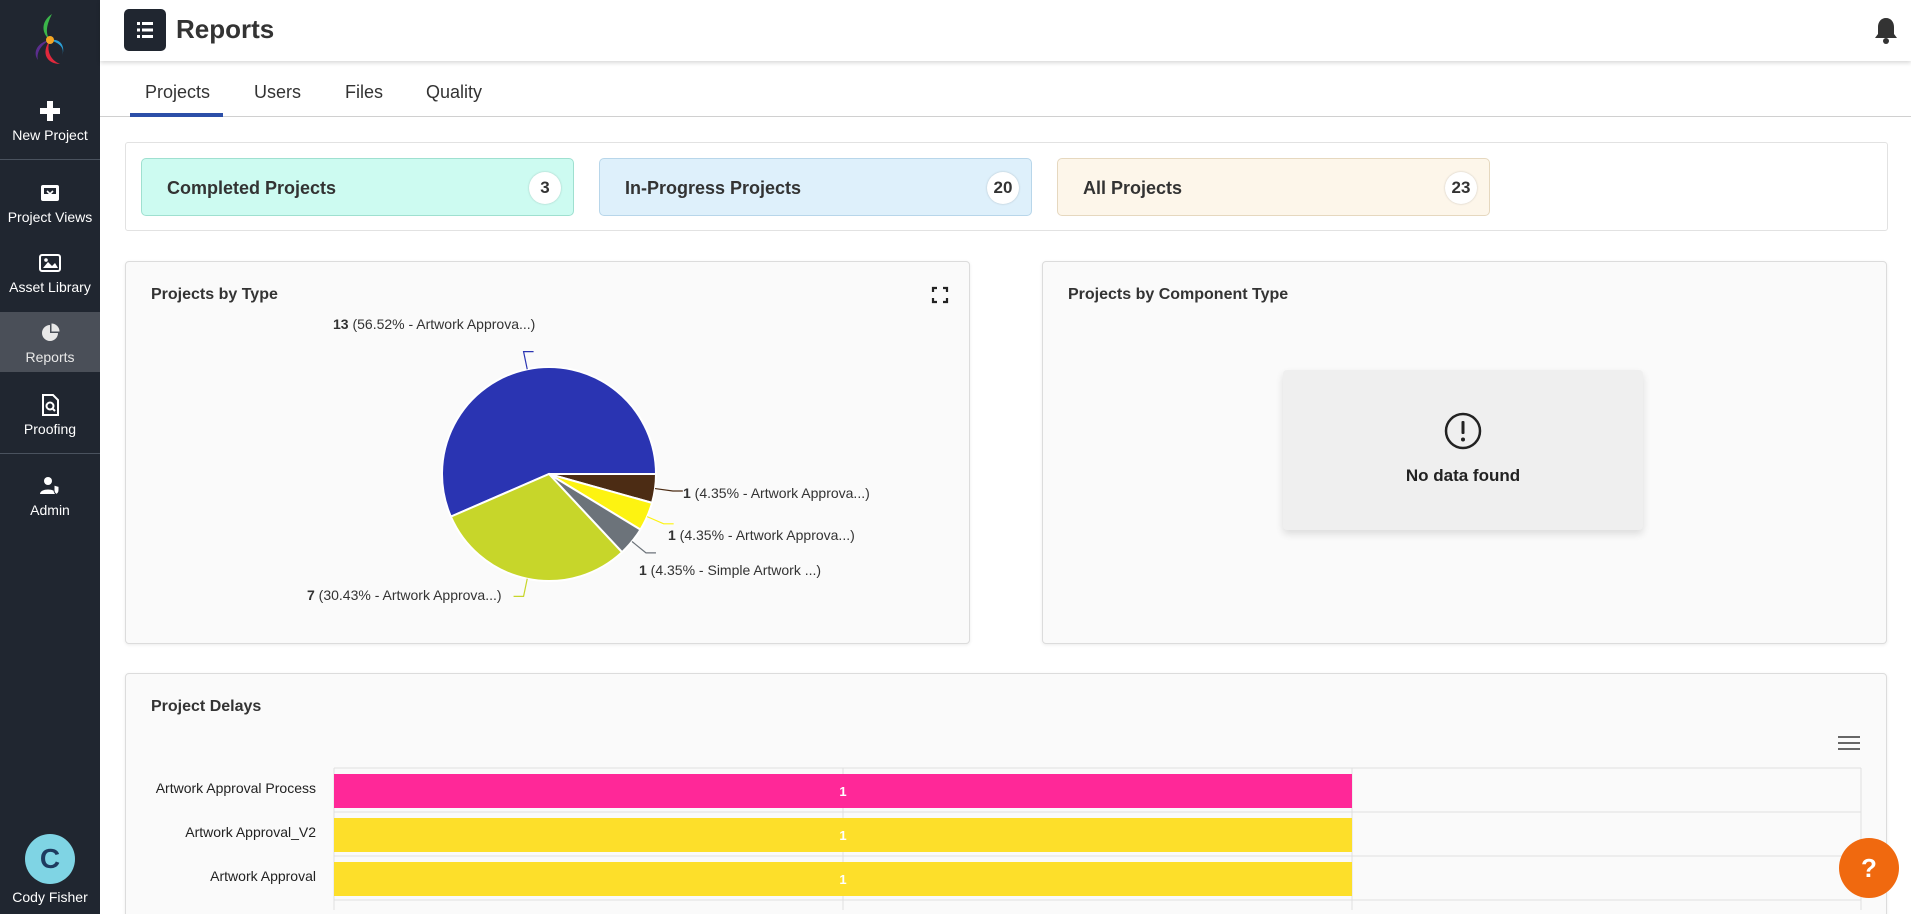 The width and height of the screenshot is (1911, 914). What do you see at coordinates (1849, 743) in the screenshot?
I see `chart-menu-icon` at bounding box center [1849, 743].